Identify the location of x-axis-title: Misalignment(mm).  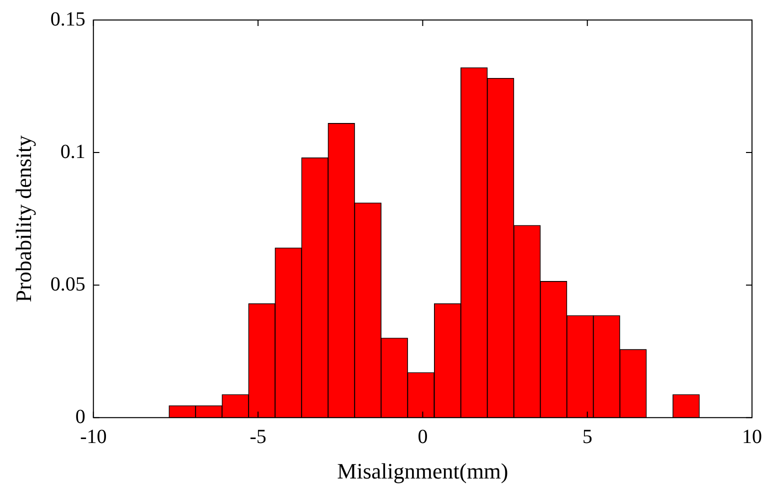
(422, 471).